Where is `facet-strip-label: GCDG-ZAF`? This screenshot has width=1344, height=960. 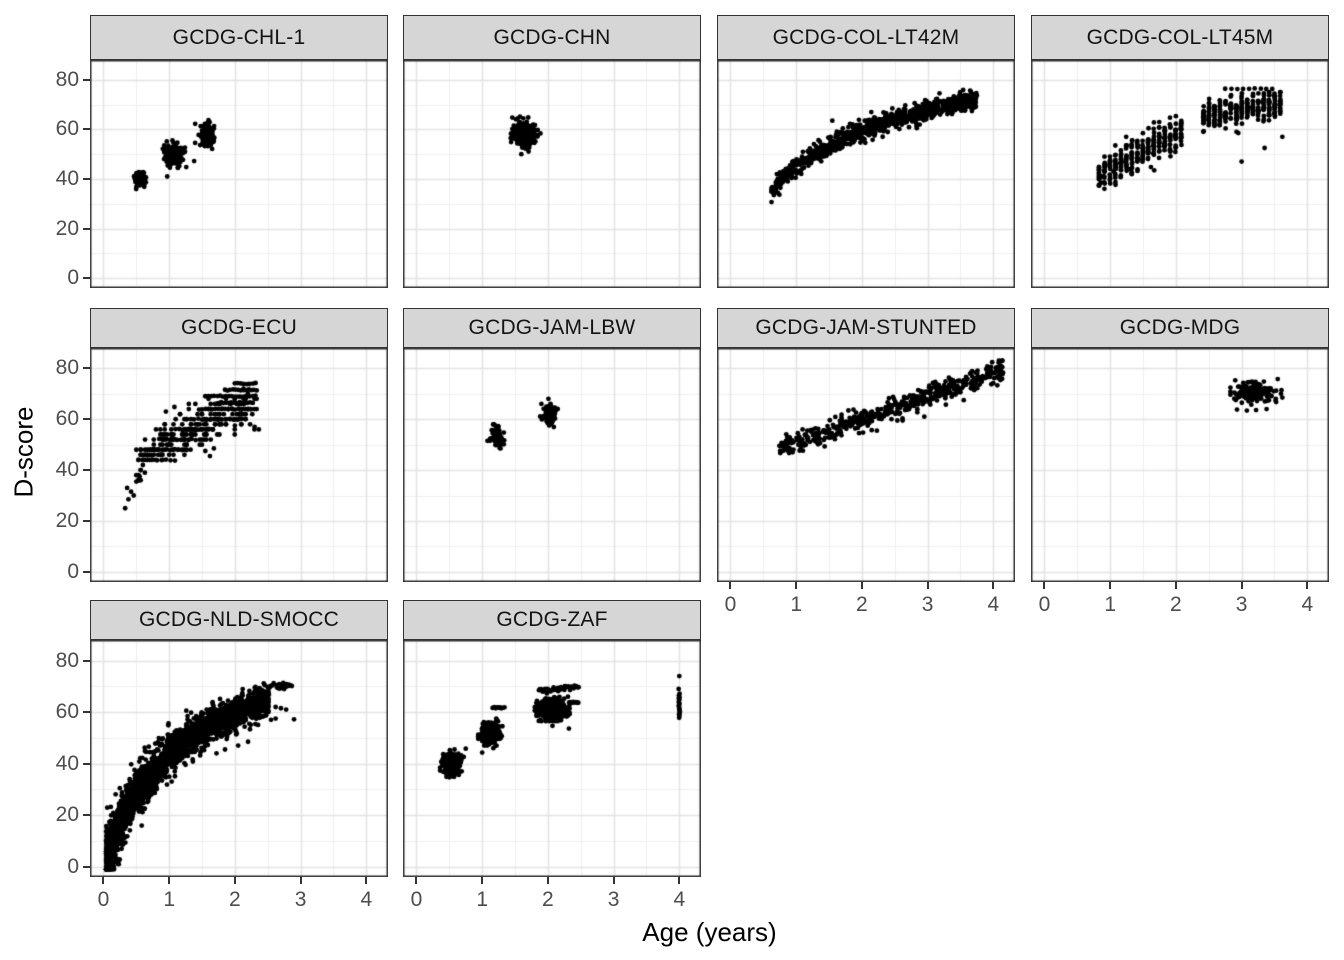
facet-strip-label: GCDG-ZAF is located at coordinates (552, 619).